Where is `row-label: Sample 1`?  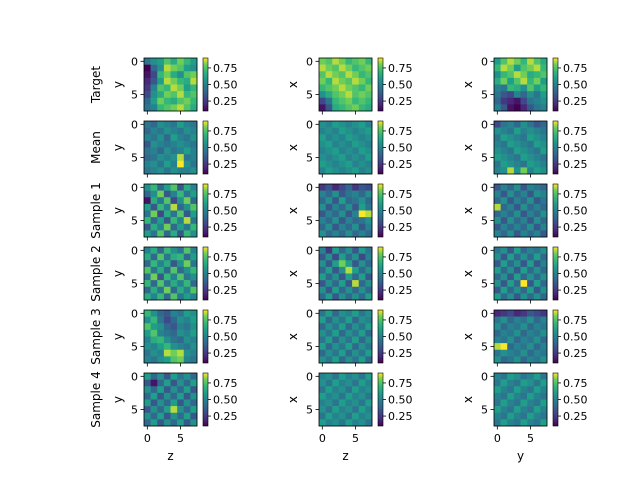 row-label: Sample 1 is located at coordinates (96, 210).